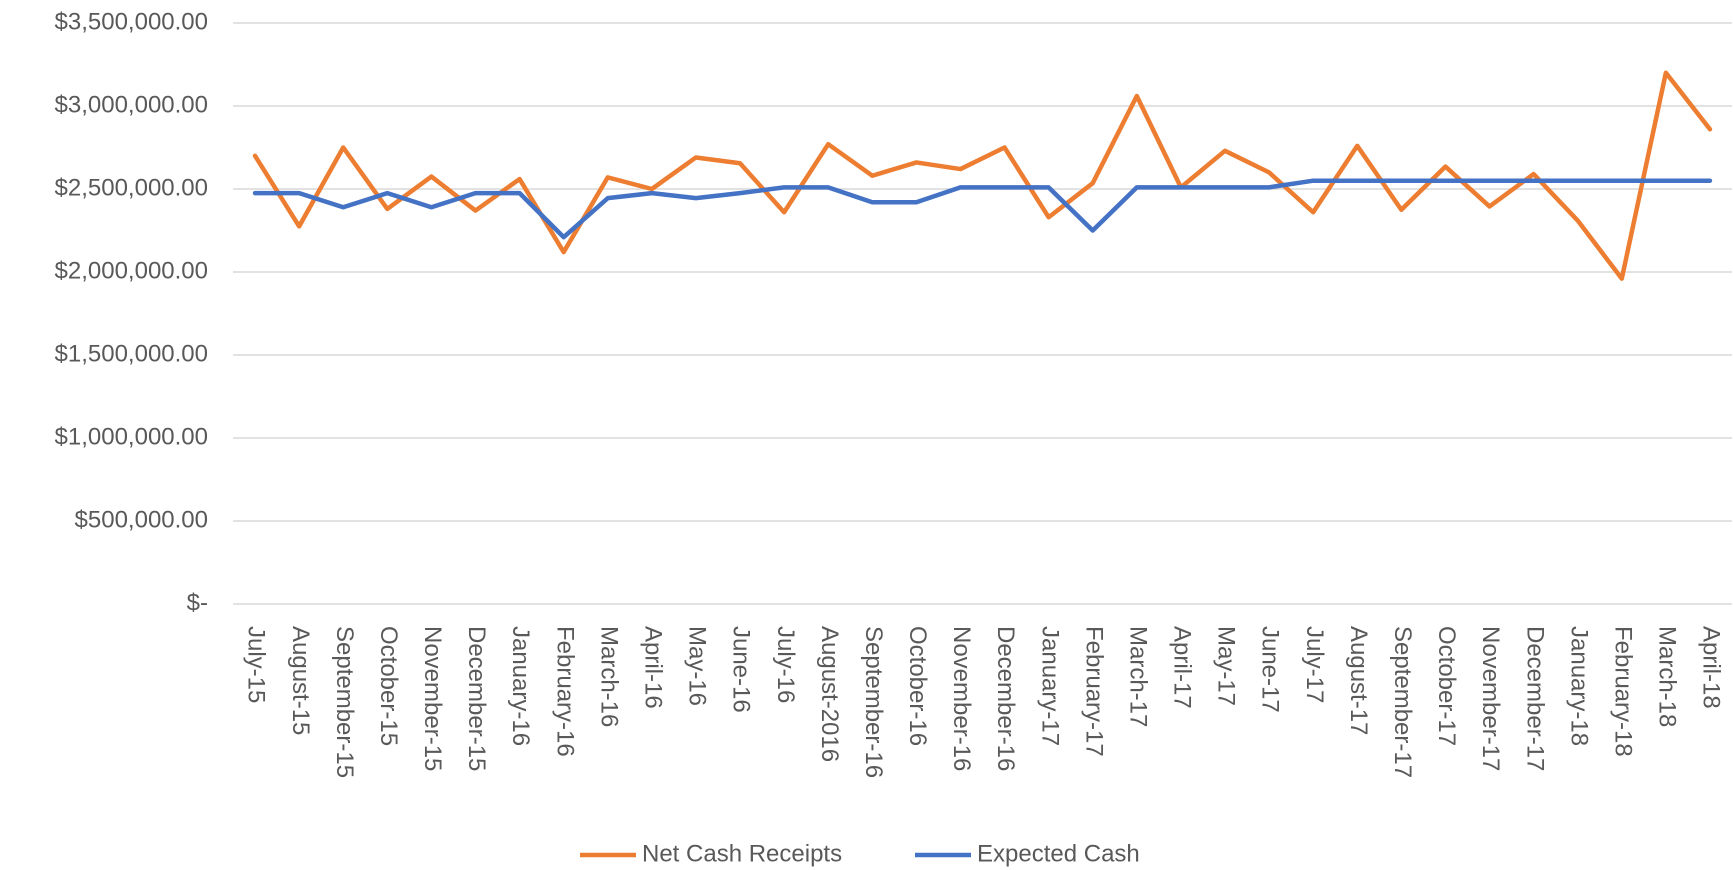 The image size is (1733, 870). Describe the element at coordinates (1182, 667) in the screenshot. I see `x-tick-label: April-17` at that location.